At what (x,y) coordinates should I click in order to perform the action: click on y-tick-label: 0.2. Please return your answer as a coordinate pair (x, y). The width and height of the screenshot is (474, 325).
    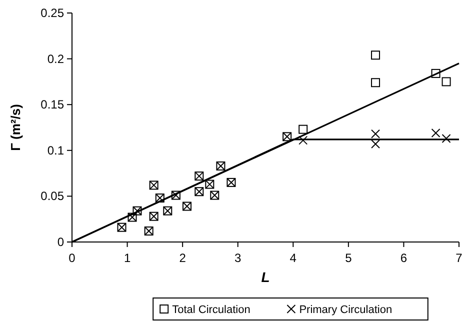
    Looking at the image, I should click on (55, 59).